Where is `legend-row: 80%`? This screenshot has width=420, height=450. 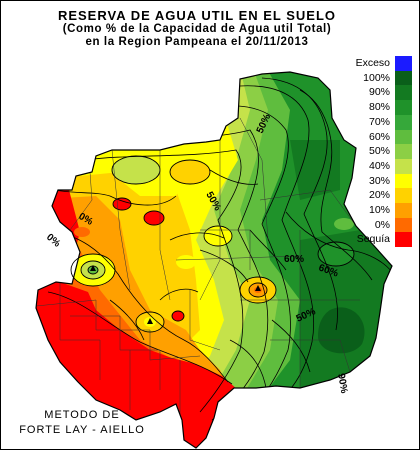
legend-row: 80% is located at coordinates (389, 108).